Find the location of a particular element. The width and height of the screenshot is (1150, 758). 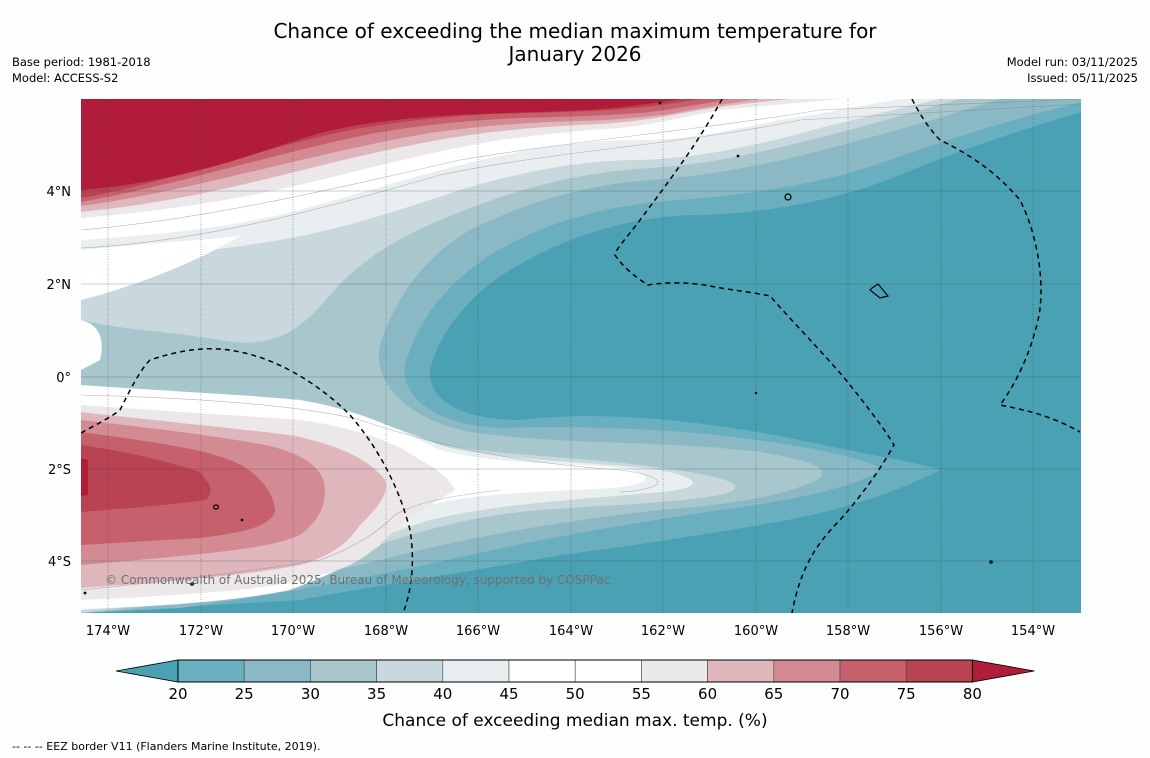

lon-label: 170°W is located at coordinates (293, 631).